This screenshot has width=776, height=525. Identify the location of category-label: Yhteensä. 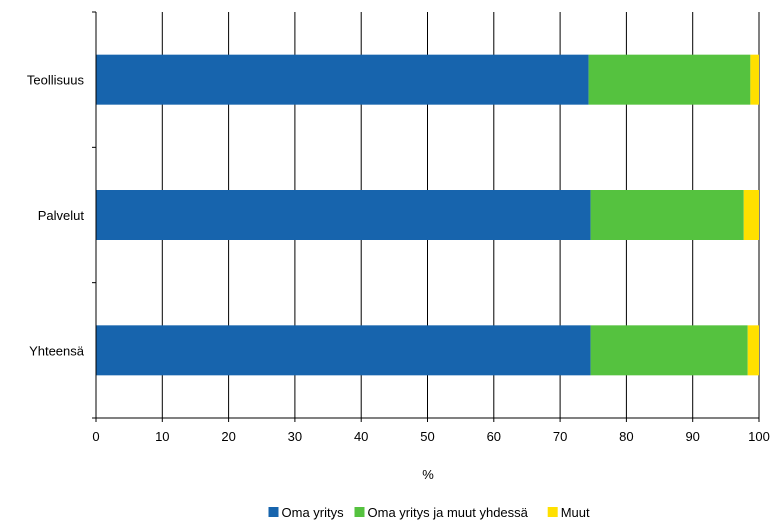
(57, 350).